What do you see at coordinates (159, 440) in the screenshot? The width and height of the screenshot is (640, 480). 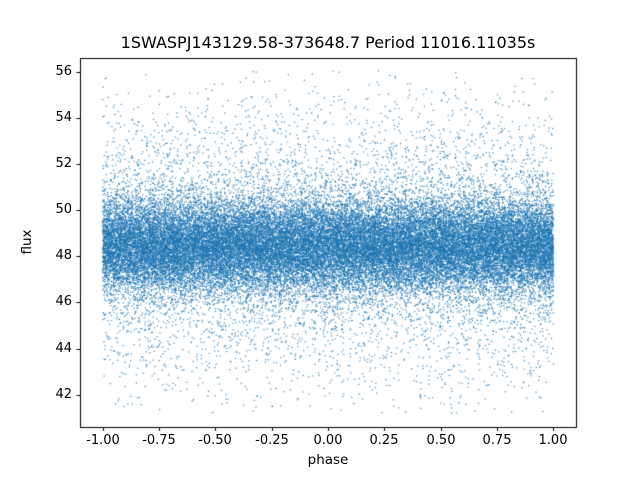 I see `x-tick-label: -0.75` at bounding box center [159, 440].